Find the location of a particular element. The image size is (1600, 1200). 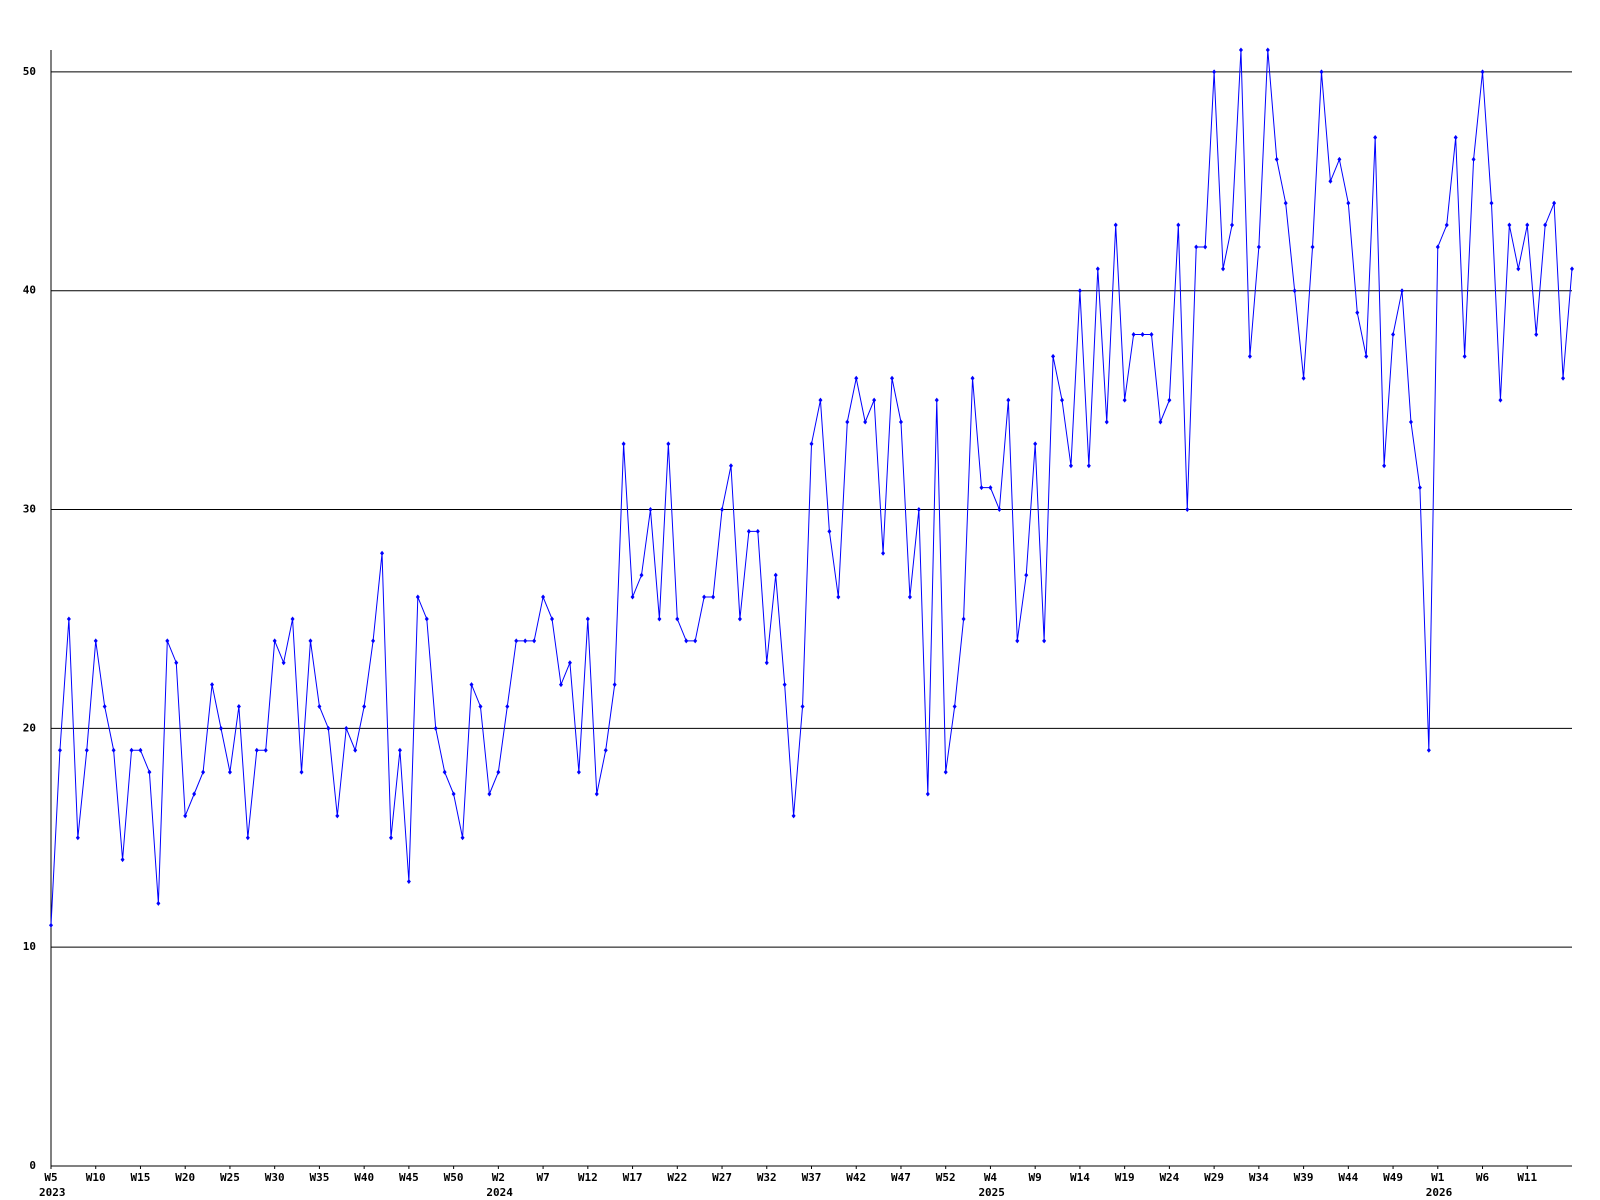

x-tick-label: W47 is located at coordinates (901, 1177).